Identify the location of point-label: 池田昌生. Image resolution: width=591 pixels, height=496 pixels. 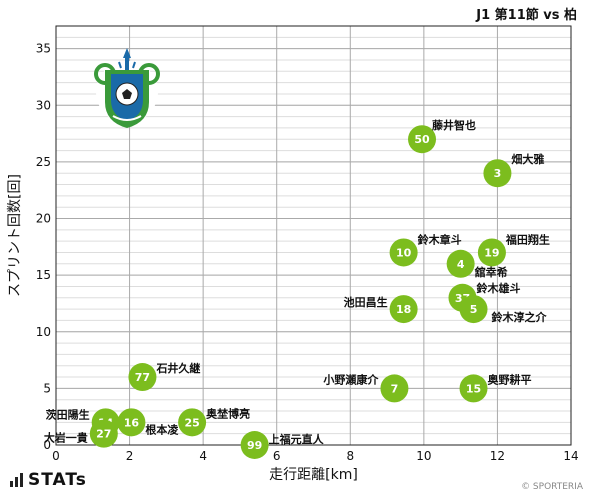
(366, 302).